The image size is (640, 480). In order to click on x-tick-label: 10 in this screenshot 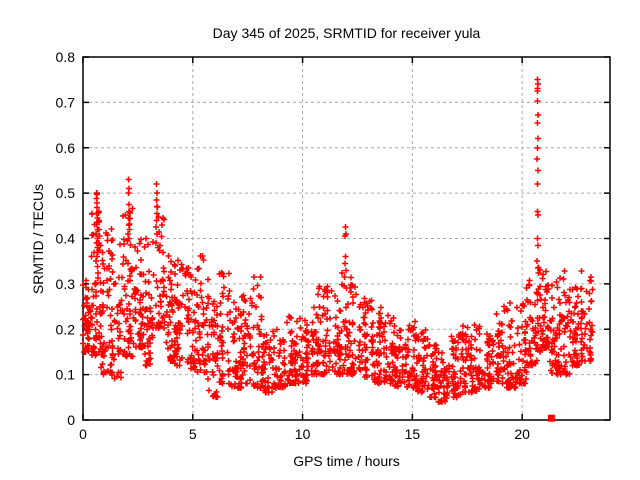, I will do `click(303, 434)`.